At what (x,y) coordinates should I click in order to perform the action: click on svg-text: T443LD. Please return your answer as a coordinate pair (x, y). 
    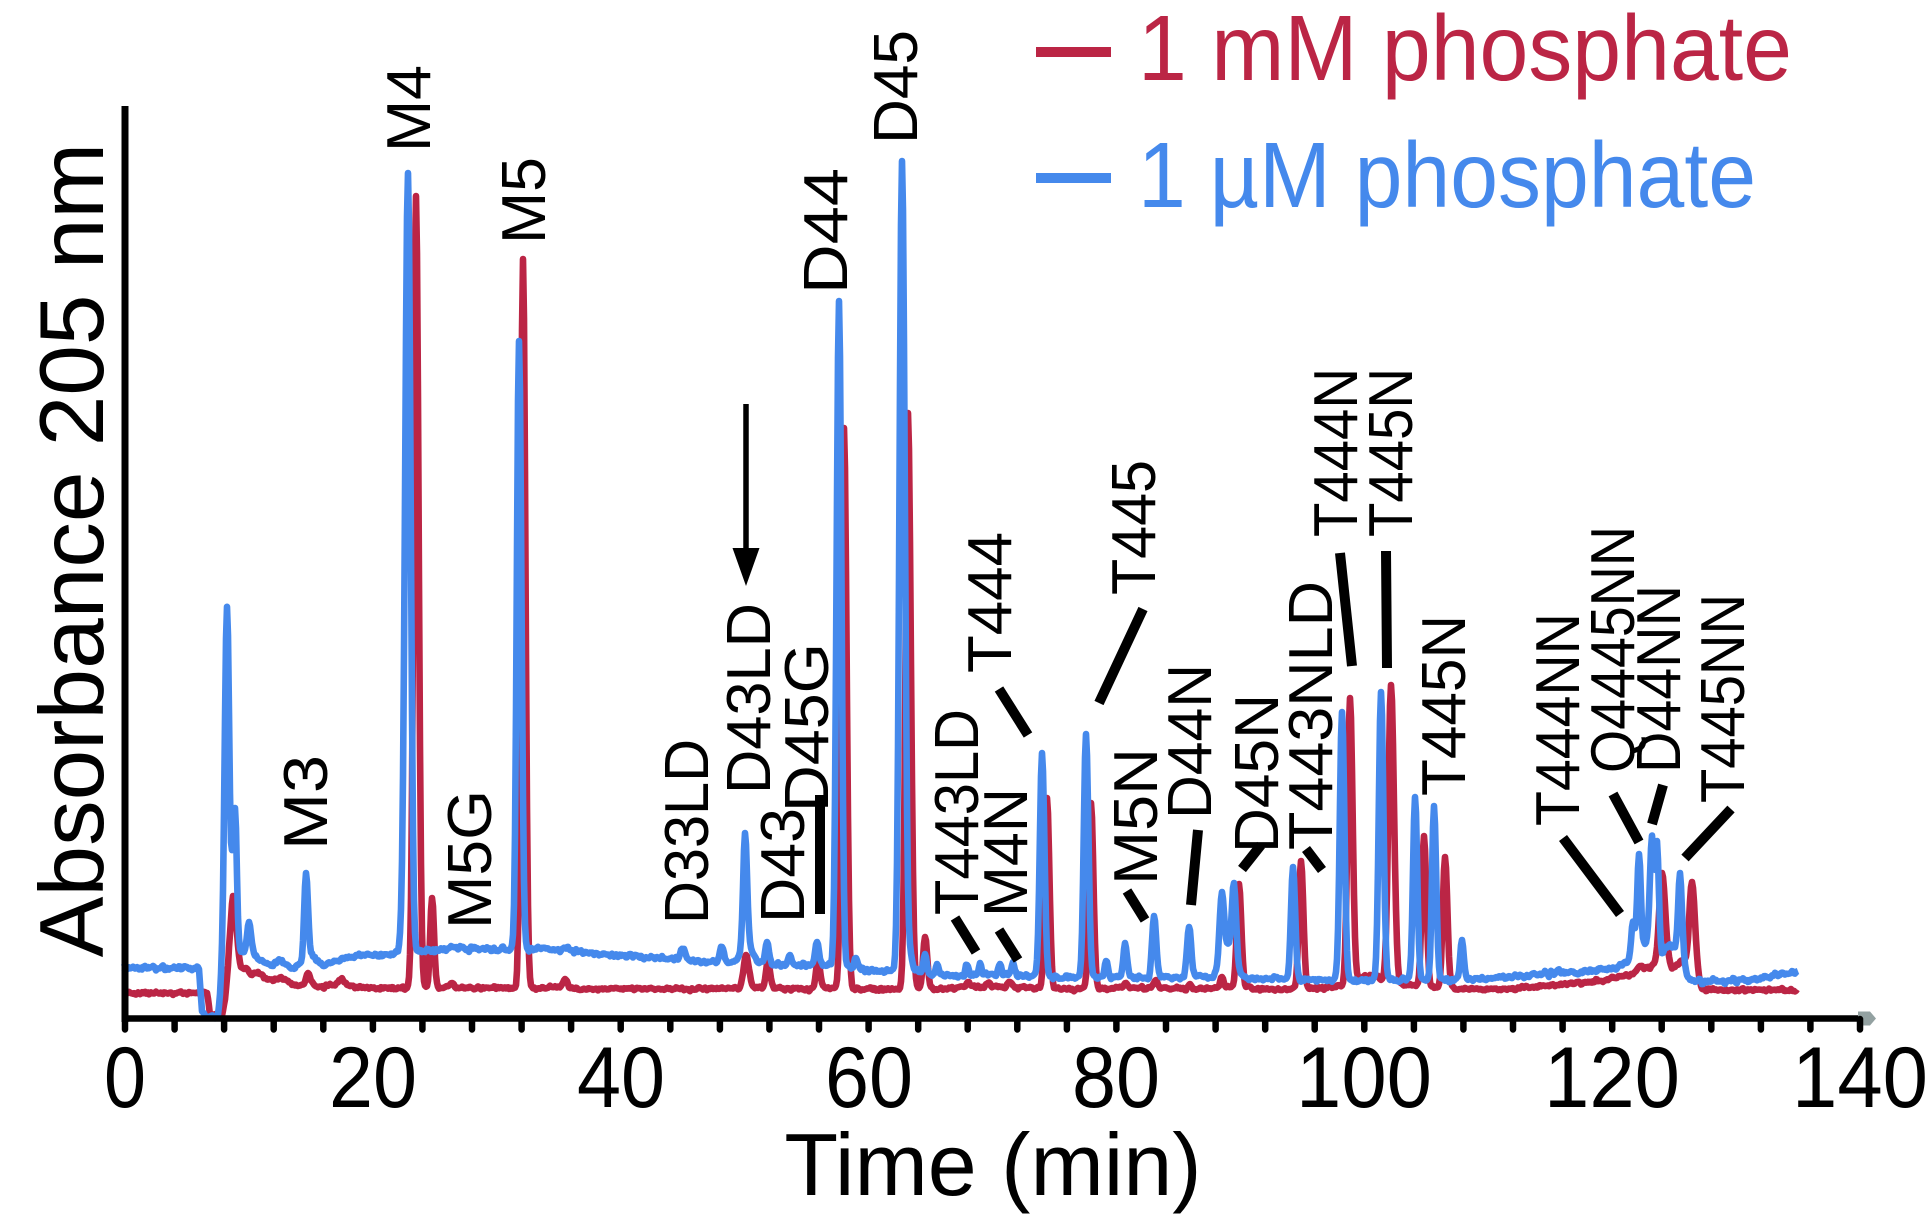
    Looking at the image, I should click on (957, 812).